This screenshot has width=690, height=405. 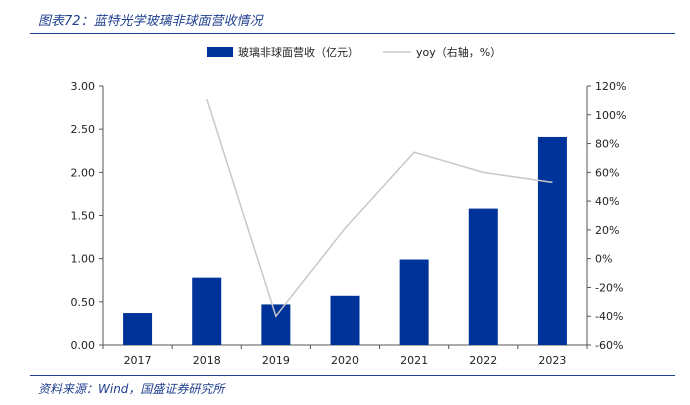 What do you see at coordinates (607, 144) in the screenshot?
I see `y-right-tick-label: 80%` at bounding box center [607, 144].